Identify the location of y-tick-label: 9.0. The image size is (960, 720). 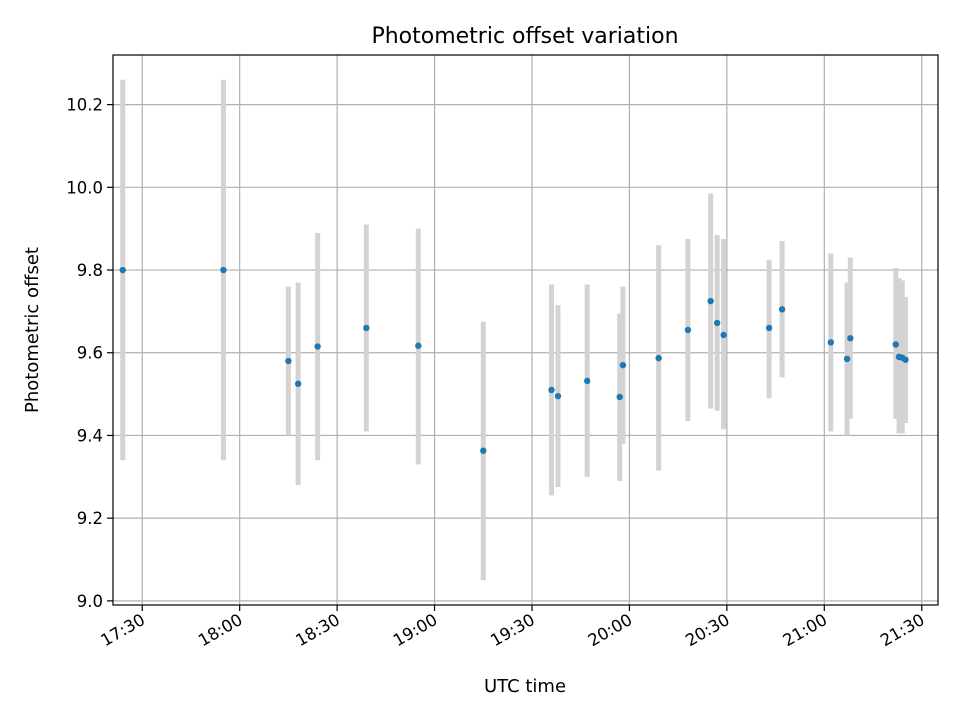
(90, 601).